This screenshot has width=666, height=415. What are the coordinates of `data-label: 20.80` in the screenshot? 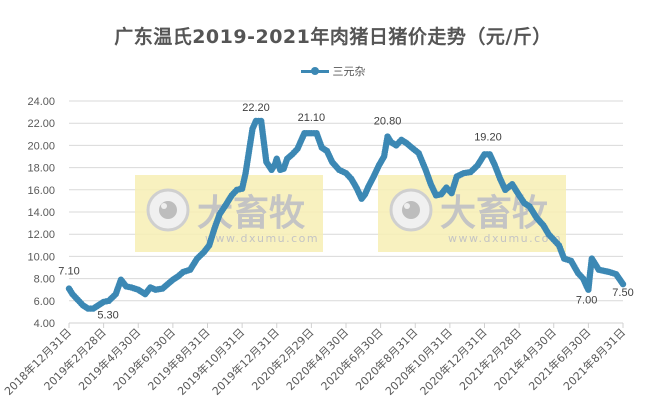 It's located at (388, 122).